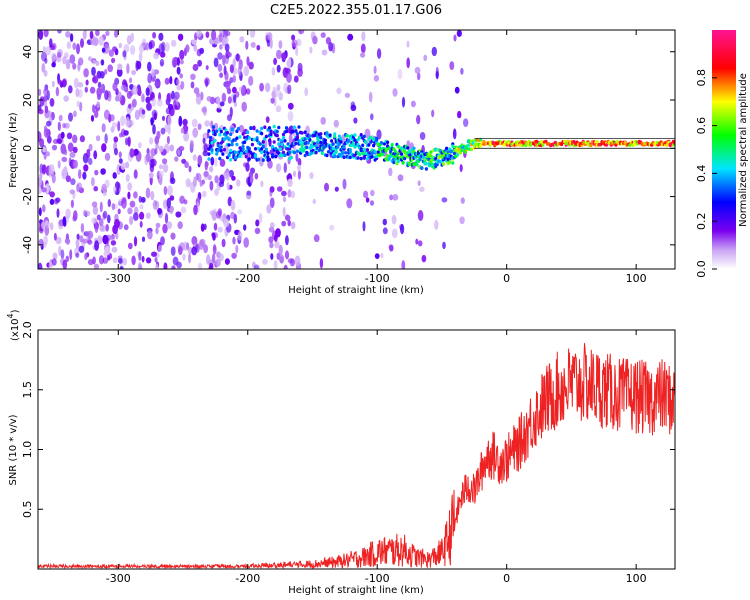  I want to click on x-tick-label: -300, so click(118, 578).